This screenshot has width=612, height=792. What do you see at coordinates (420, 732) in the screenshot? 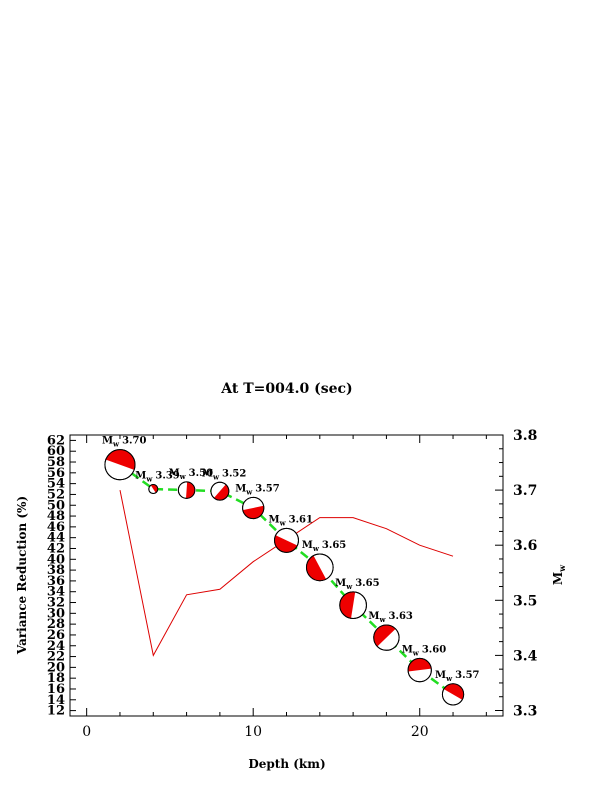
I see `x-tick-label: 20` at bounding box center [420, 732].